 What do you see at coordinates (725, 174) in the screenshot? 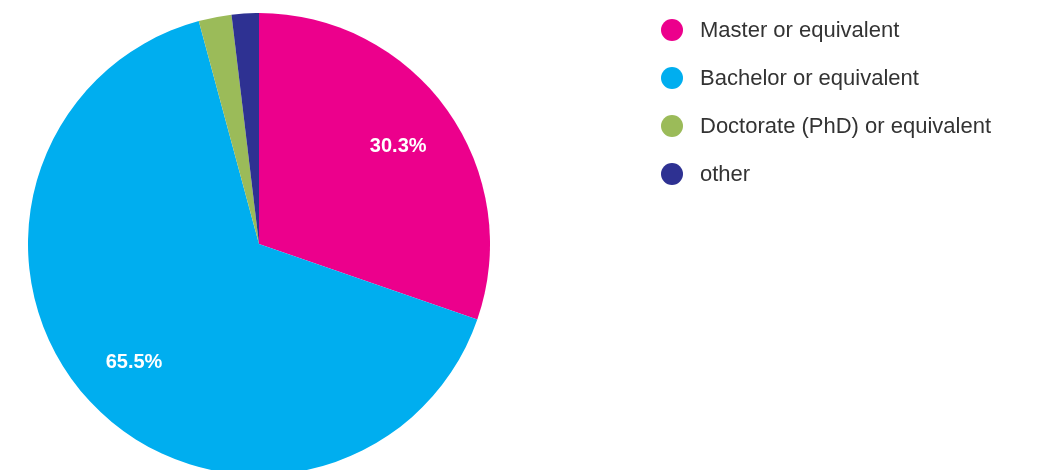
I see `legend-label: other` at bounding box center [725, 174].